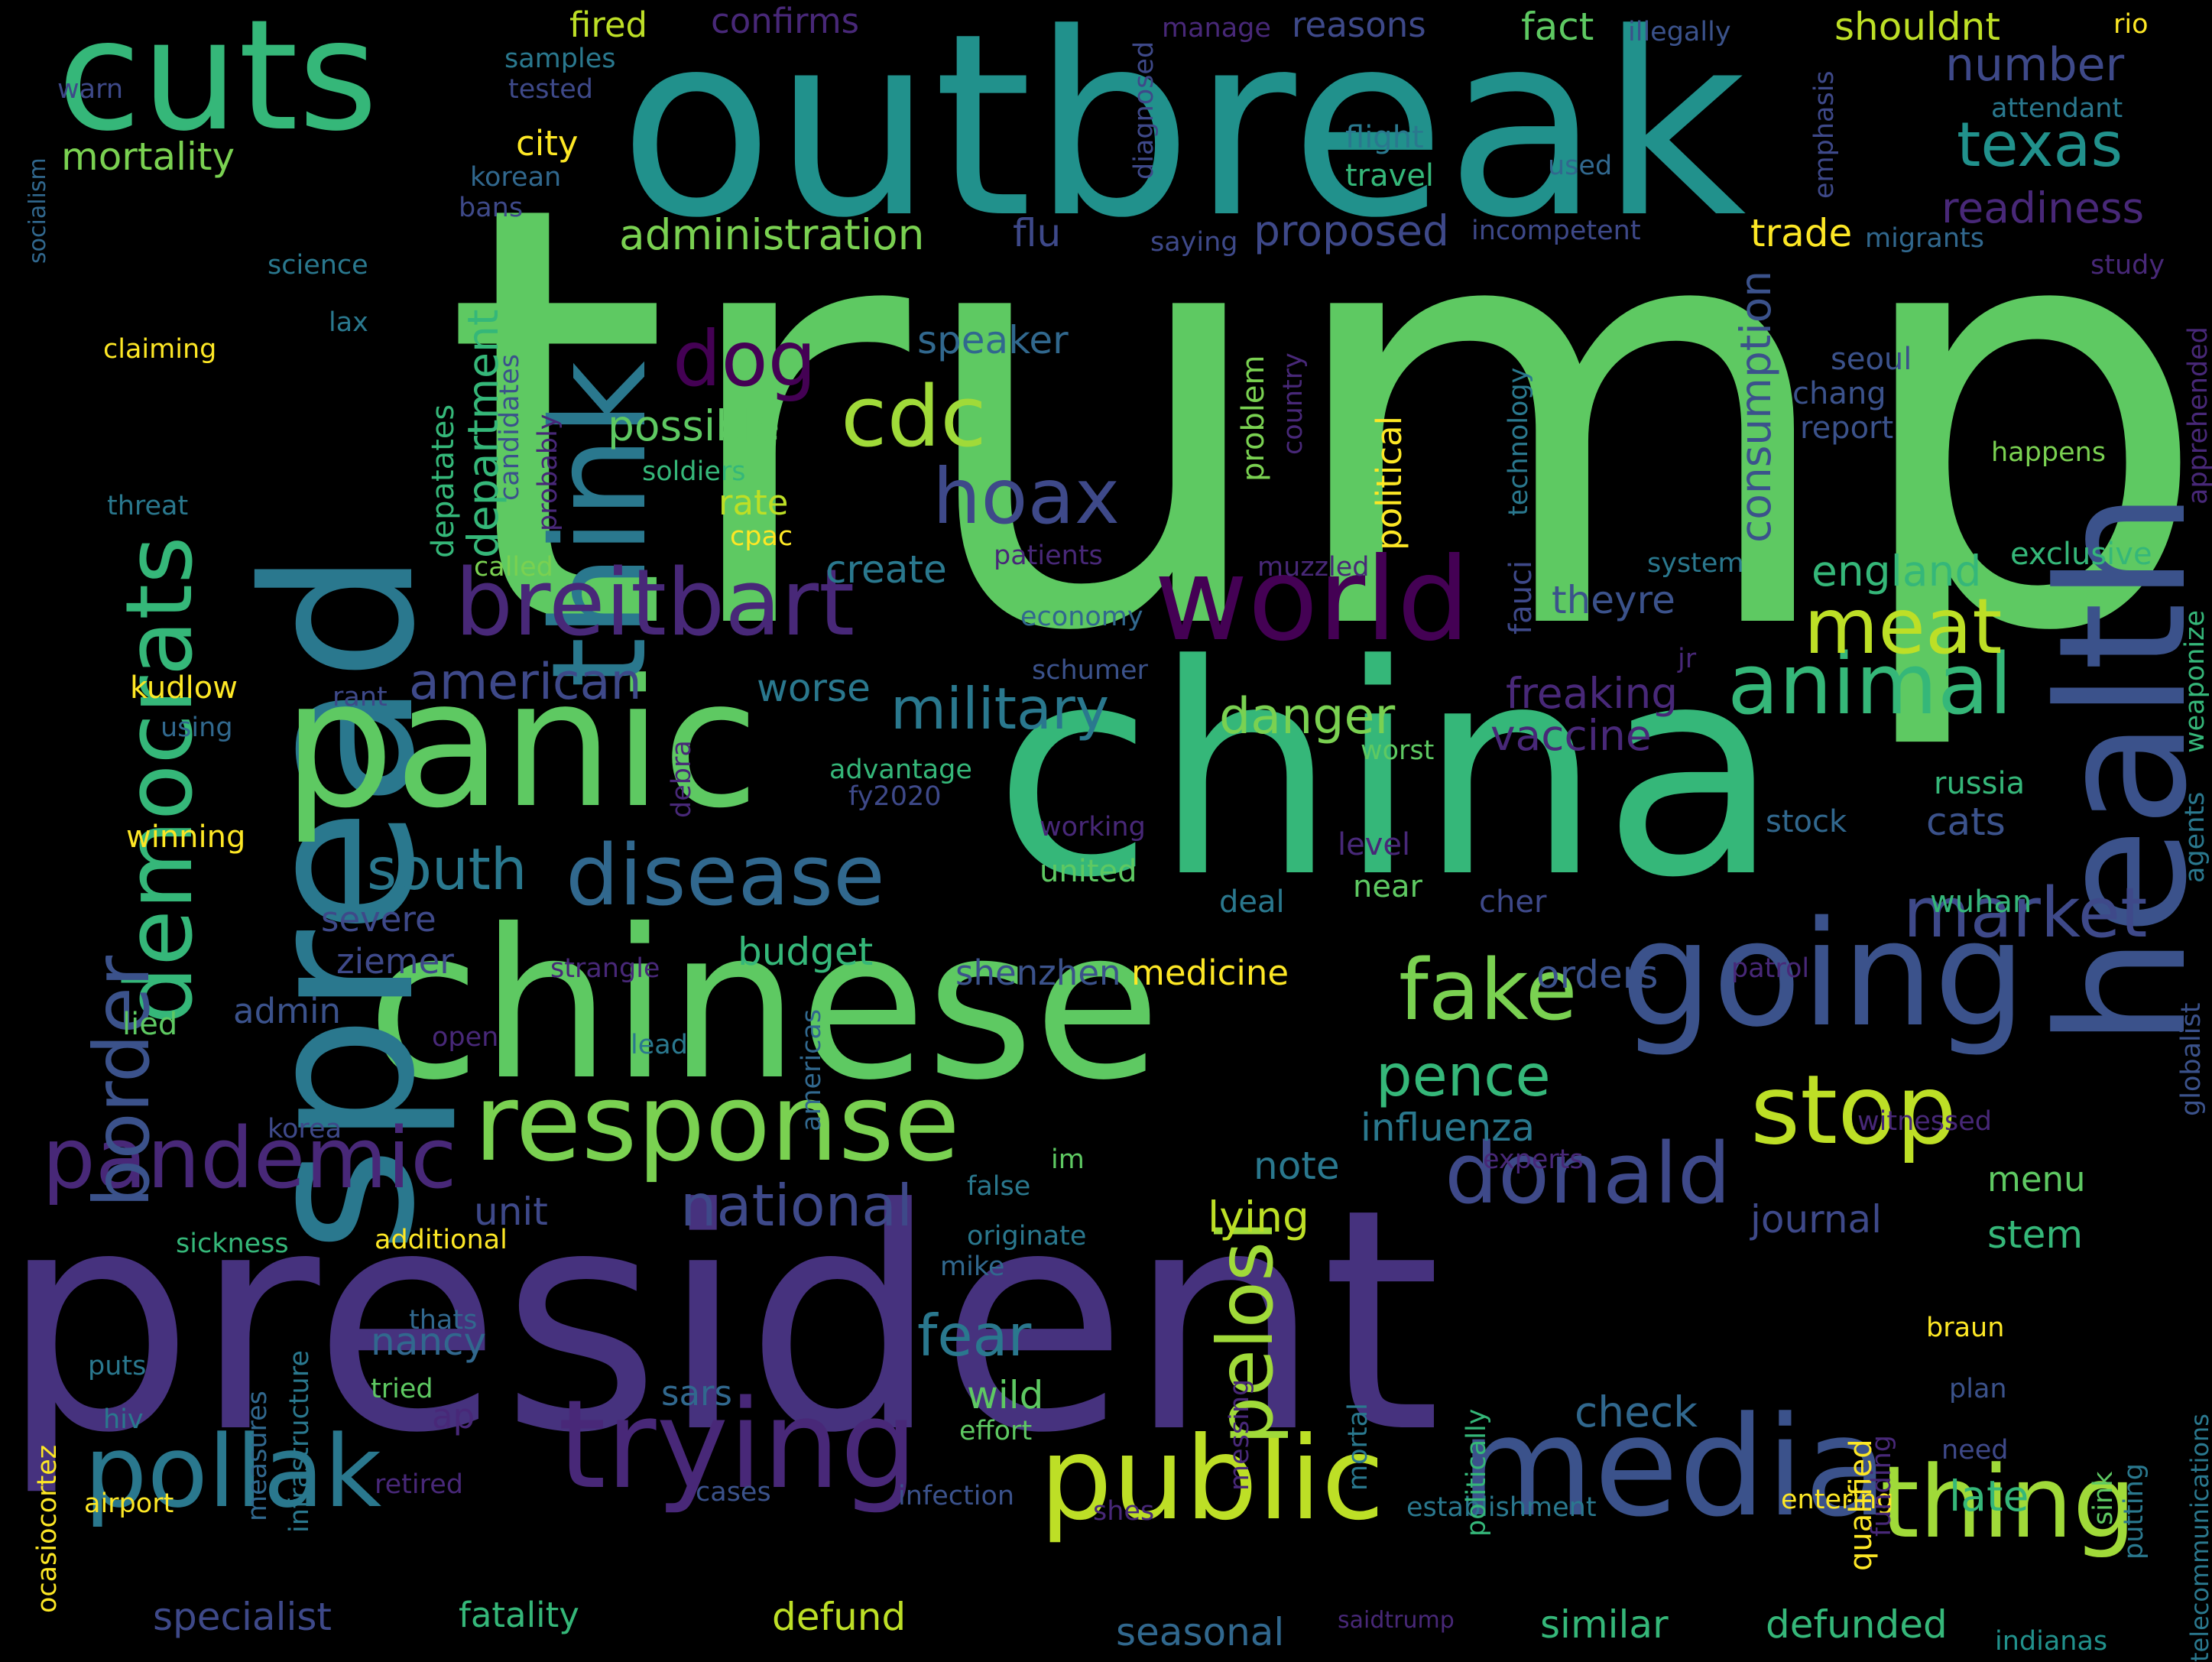 The height and width of the screenshot is (1662, 2212). Describe the element at coordinates (1000, 708) in the screenshot. I see `word-military: military` at that location.